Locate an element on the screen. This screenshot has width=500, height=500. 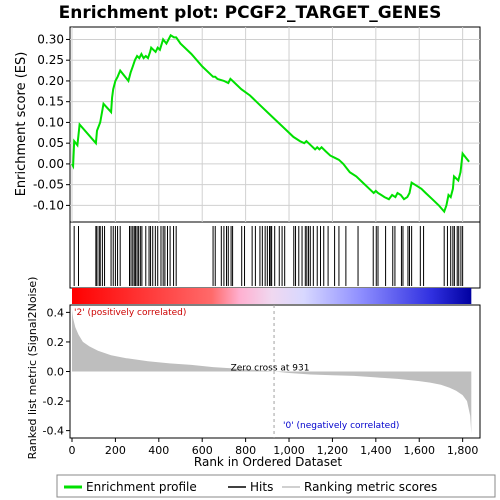
metric-tick-label: -0.2 is located at coordinates (53, 401).